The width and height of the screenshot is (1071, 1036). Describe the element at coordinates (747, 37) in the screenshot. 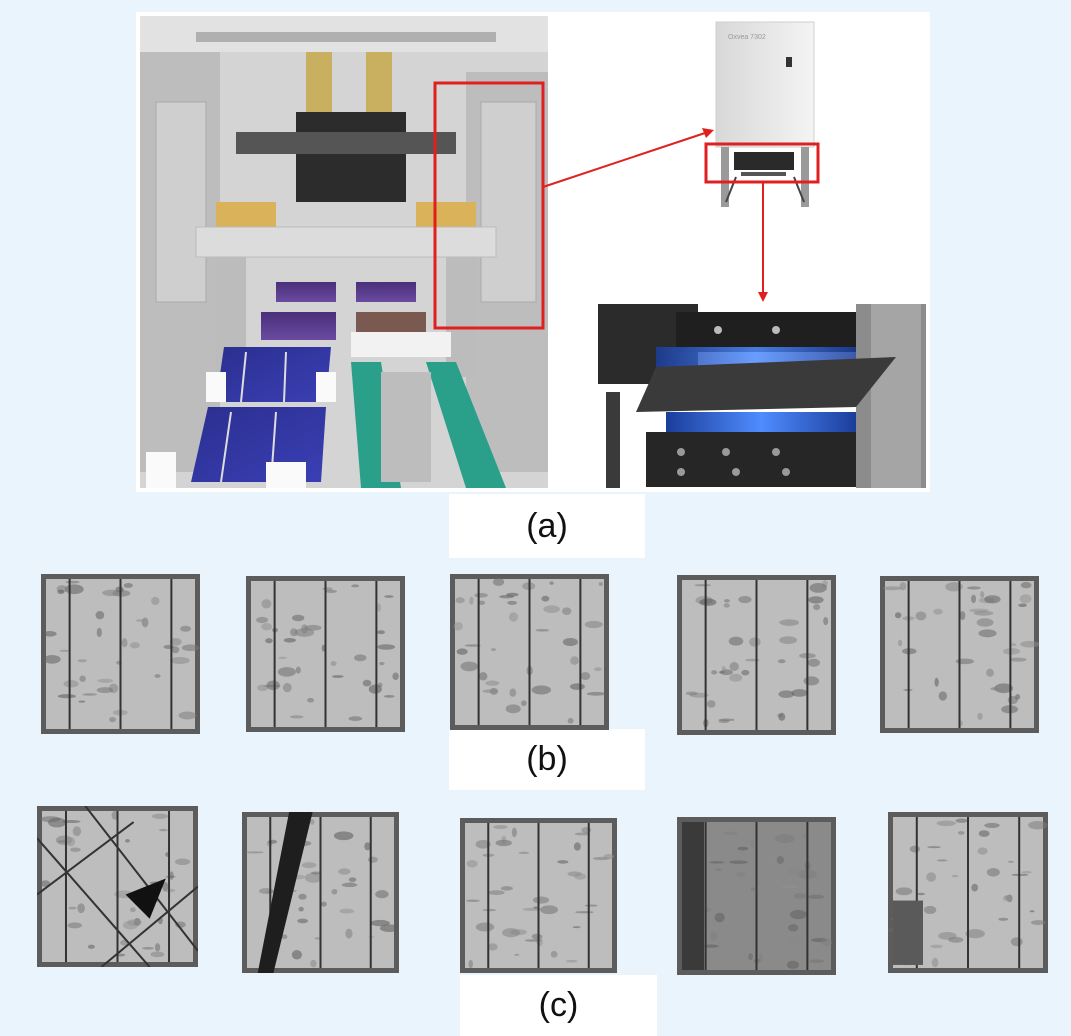

I see `device-label: Oxvea 7302` at that location.